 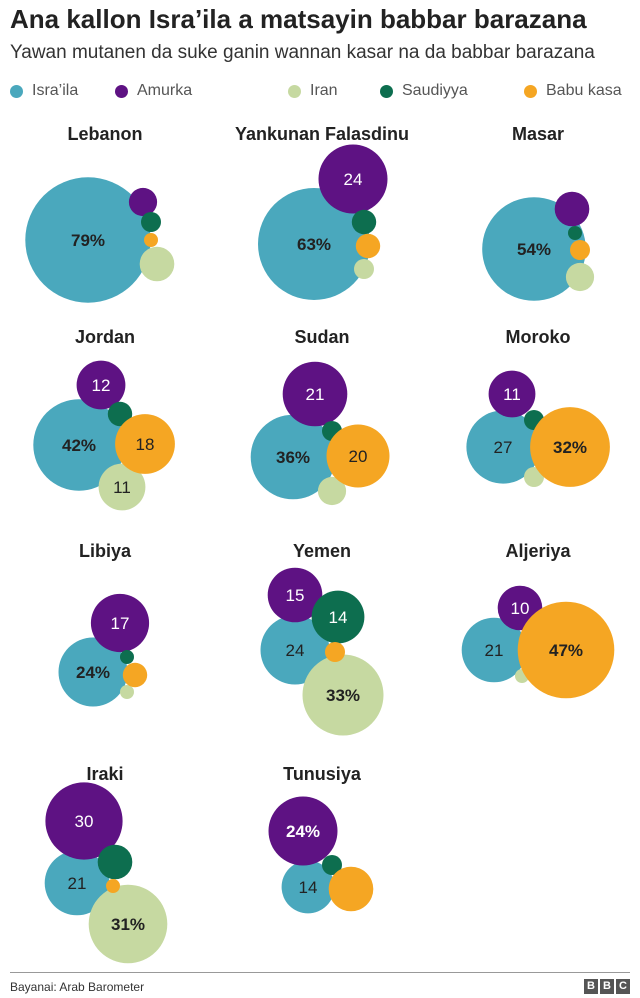 I want to click on logo-letter: C, so click(x=623, y=986).